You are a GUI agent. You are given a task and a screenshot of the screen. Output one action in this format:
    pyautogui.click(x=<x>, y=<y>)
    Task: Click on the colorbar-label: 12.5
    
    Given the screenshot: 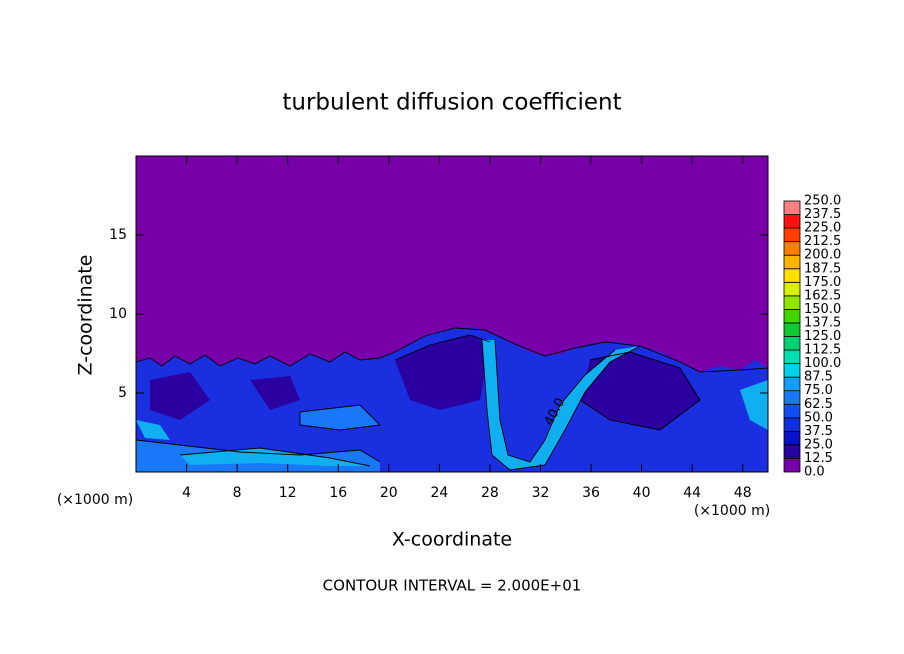 What is the action you would take?
    pyautogui.click(x=818, y=458)
    